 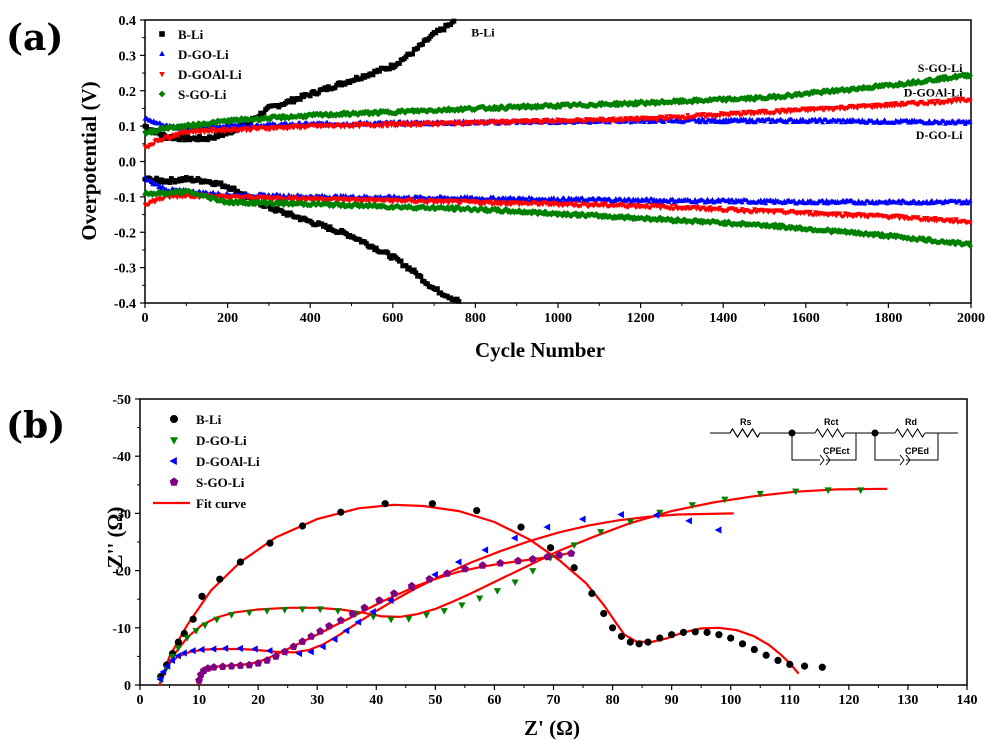 I want to click on legend-label-D-GOAl-Li: D-GOAl-Li, so click(x=210, y=74).